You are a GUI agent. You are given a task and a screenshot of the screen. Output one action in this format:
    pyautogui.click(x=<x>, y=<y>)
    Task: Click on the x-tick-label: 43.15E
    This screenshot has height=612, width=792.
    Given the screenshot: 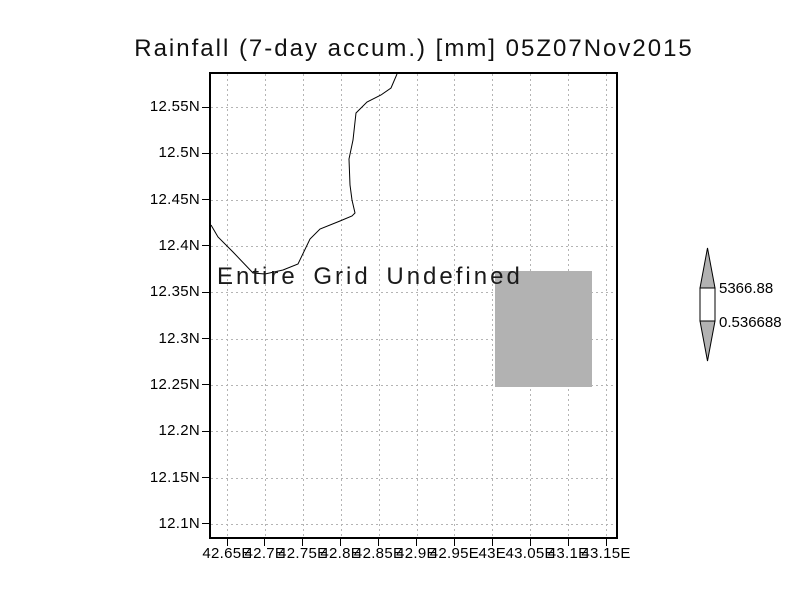 What is the action you would take?
    pyautogui.click(x=606, y=553)
    